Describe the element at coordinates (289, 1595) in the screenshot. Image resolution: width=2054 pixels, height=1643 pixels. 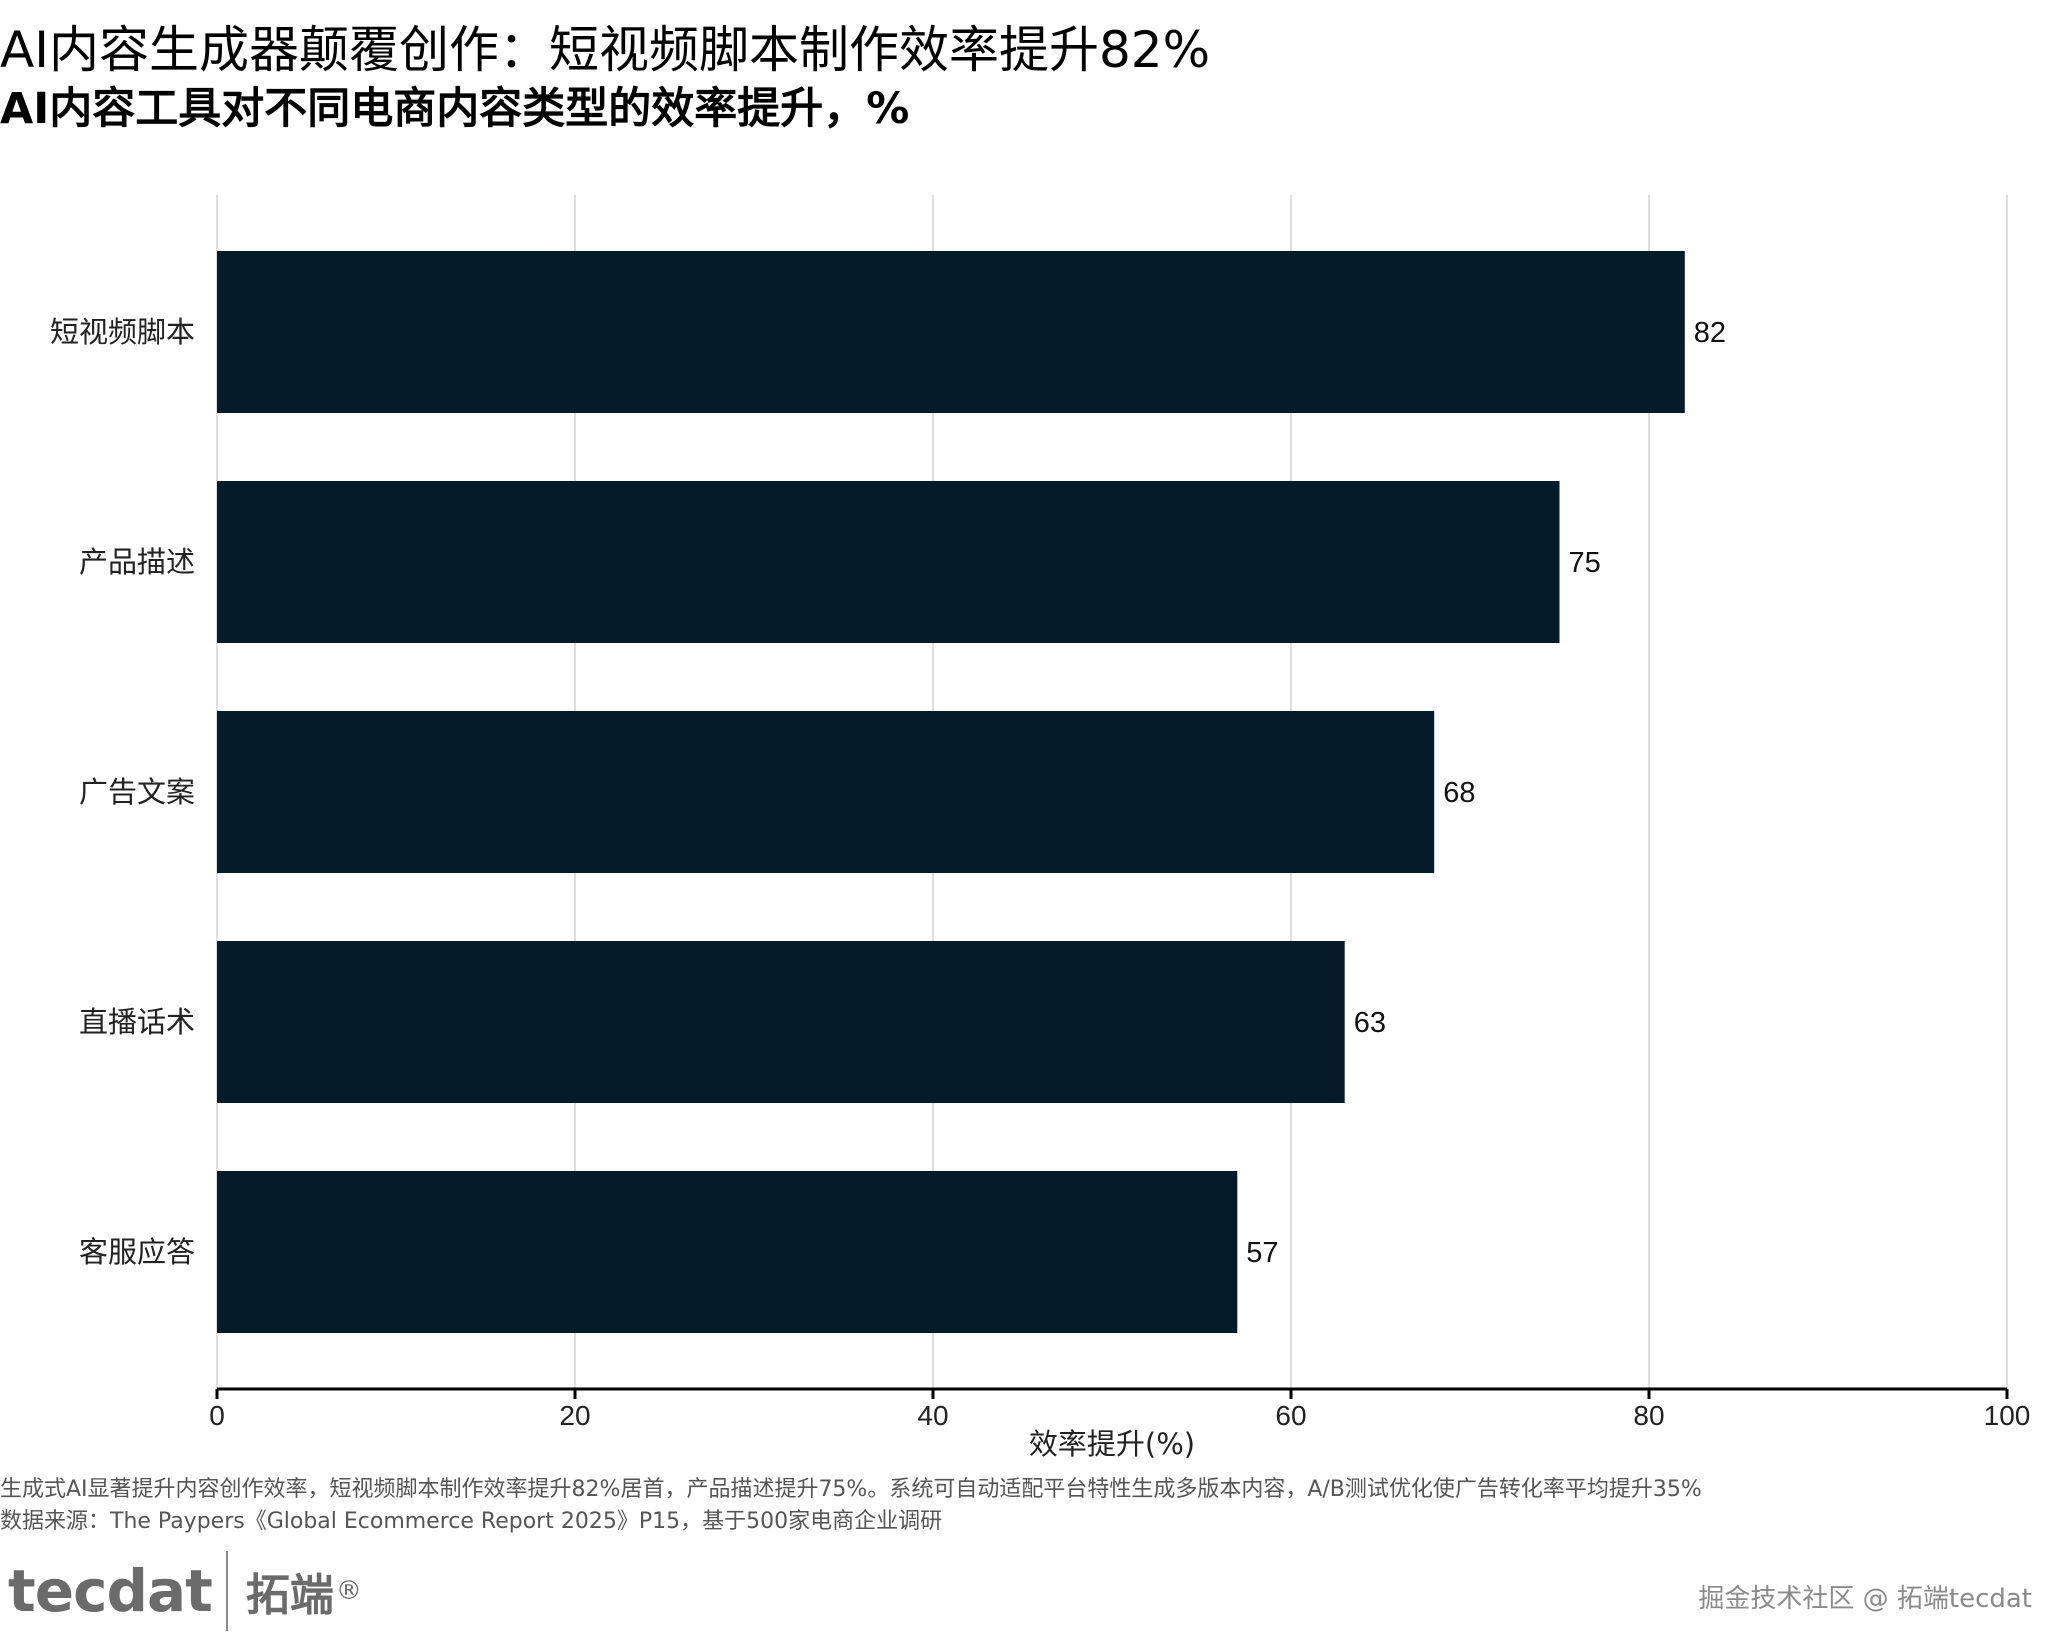
I see `logo-chinese-name: 拓端` at that location.